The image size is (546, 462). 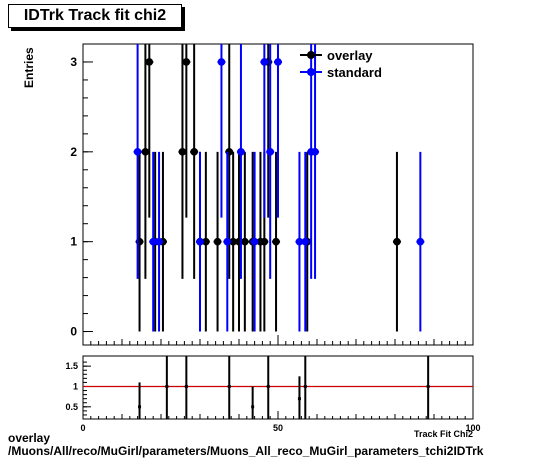 What do you see at coordinates (82, 428) in the screenshot?
I see `ratio-x-tick-label: 0` at bounding box center [82, 428].